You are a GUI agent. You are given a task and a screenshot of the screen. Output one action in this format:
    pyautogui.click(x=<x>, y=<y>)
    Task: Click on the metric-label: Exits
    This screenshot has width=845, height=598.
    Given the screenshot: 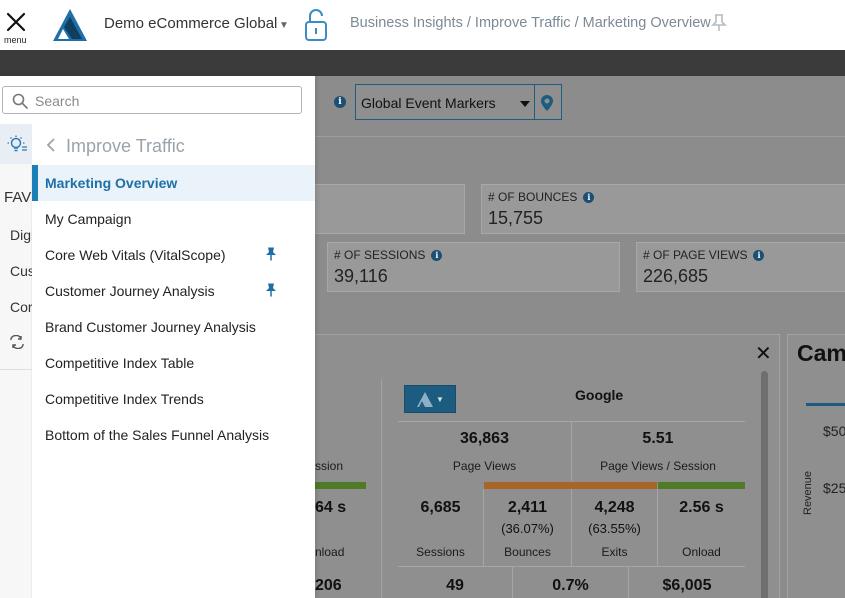 What is the action you would take?
    pyautogui.click(x=614, y=552)
    